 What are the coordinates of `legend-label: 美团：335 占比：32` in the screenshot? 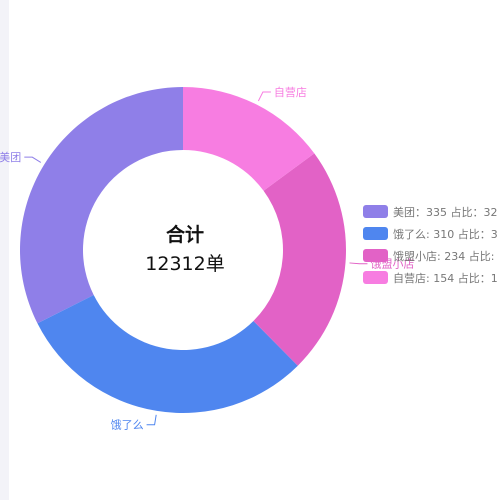 It's located at (445, 212).